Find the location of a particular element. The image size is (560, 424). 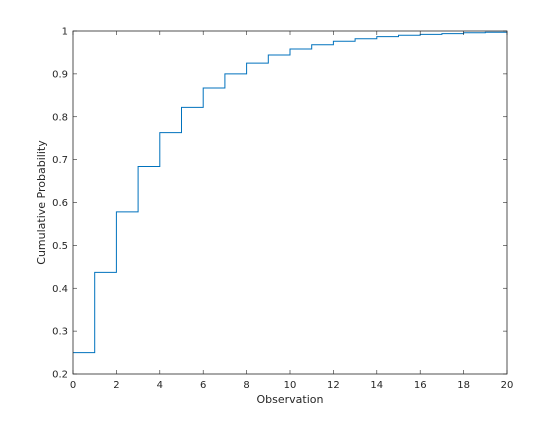

x-axis-label: Observation is located at coordinates (290, 399).